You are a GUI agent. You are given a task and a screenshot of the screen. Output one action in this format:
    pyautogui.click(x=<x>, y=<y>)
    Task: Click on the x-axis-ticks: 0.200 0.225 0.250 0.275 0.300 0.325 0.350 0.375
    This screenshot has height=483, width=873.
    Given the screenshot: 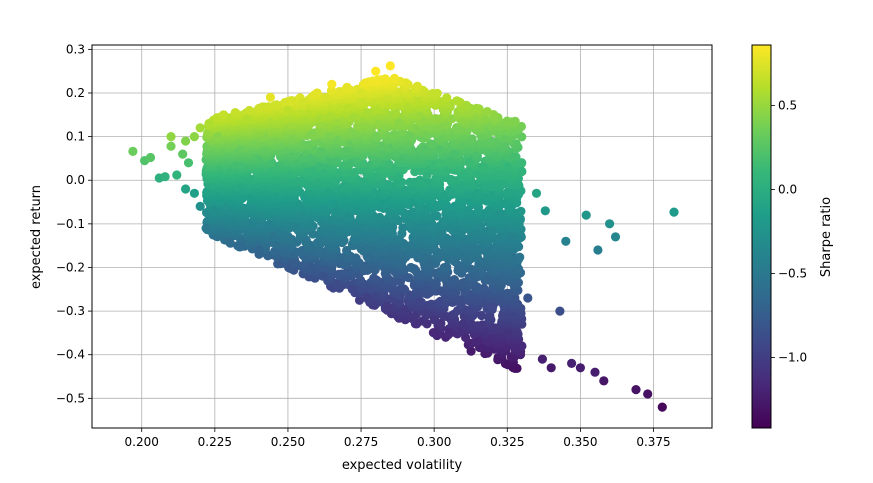 What is the action you would take?
    pyautogui.click(x=398, y=438)
    